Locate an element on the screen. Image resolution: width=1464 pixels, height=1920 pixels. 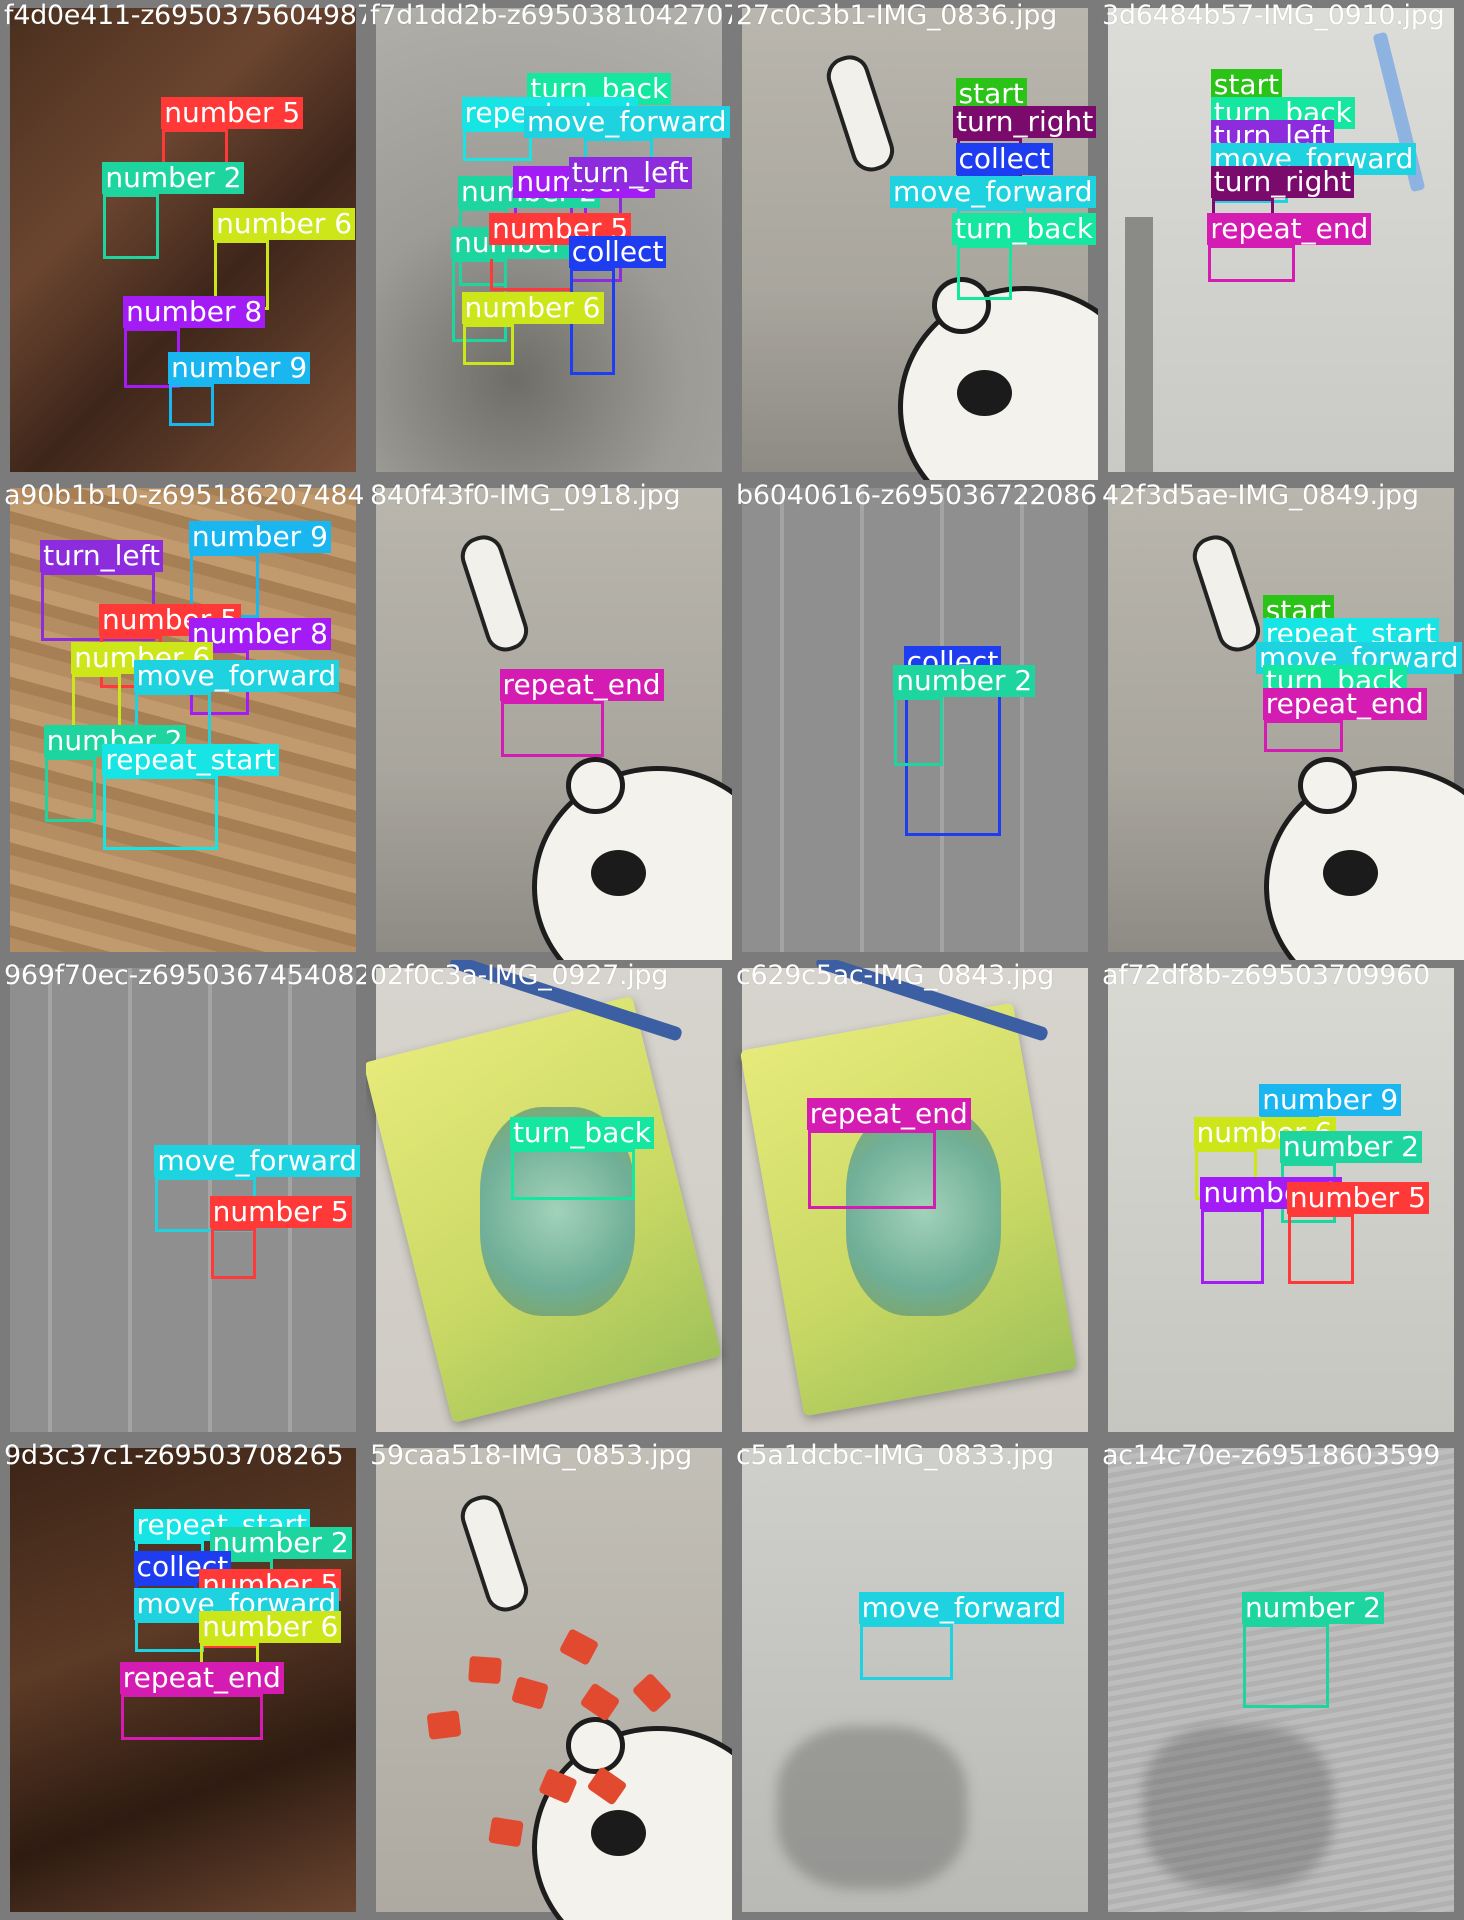
grid-tile: 02f0c3a-IMG_0927.jpg turn_back is located at coordinates (549, 1200).